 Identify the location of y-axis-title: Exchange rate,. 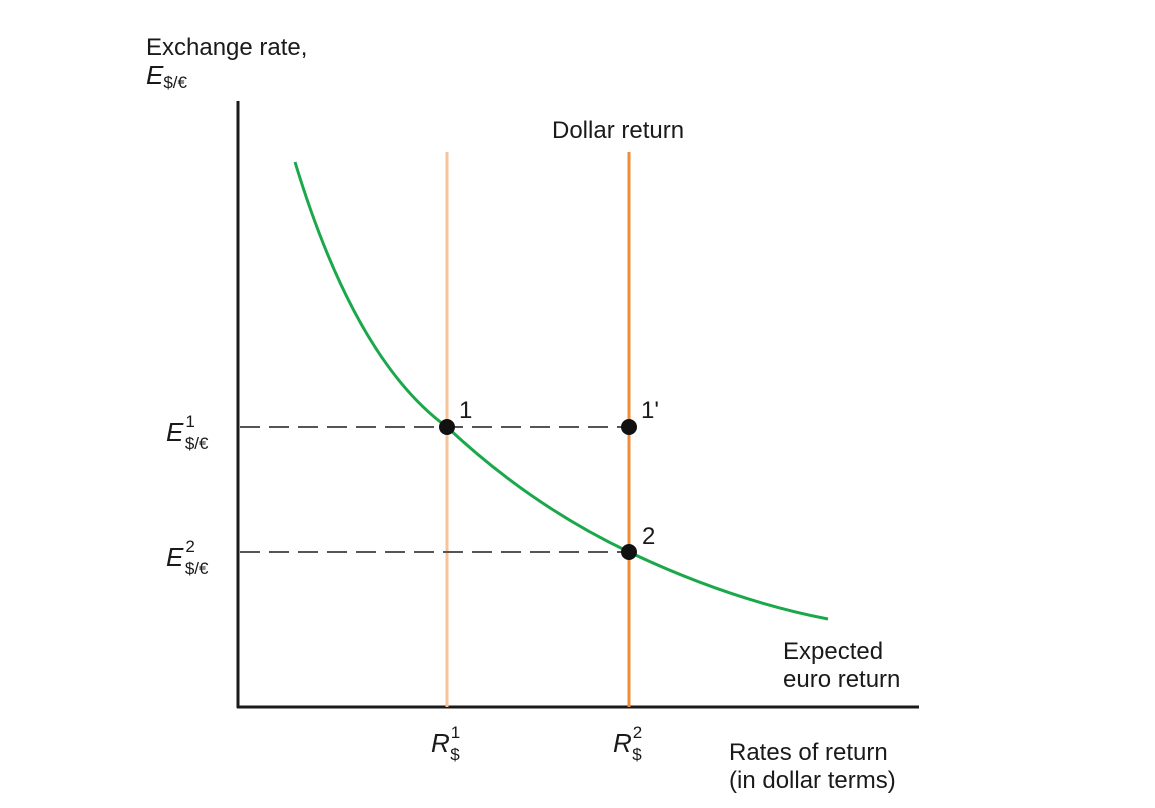
(226, 47).